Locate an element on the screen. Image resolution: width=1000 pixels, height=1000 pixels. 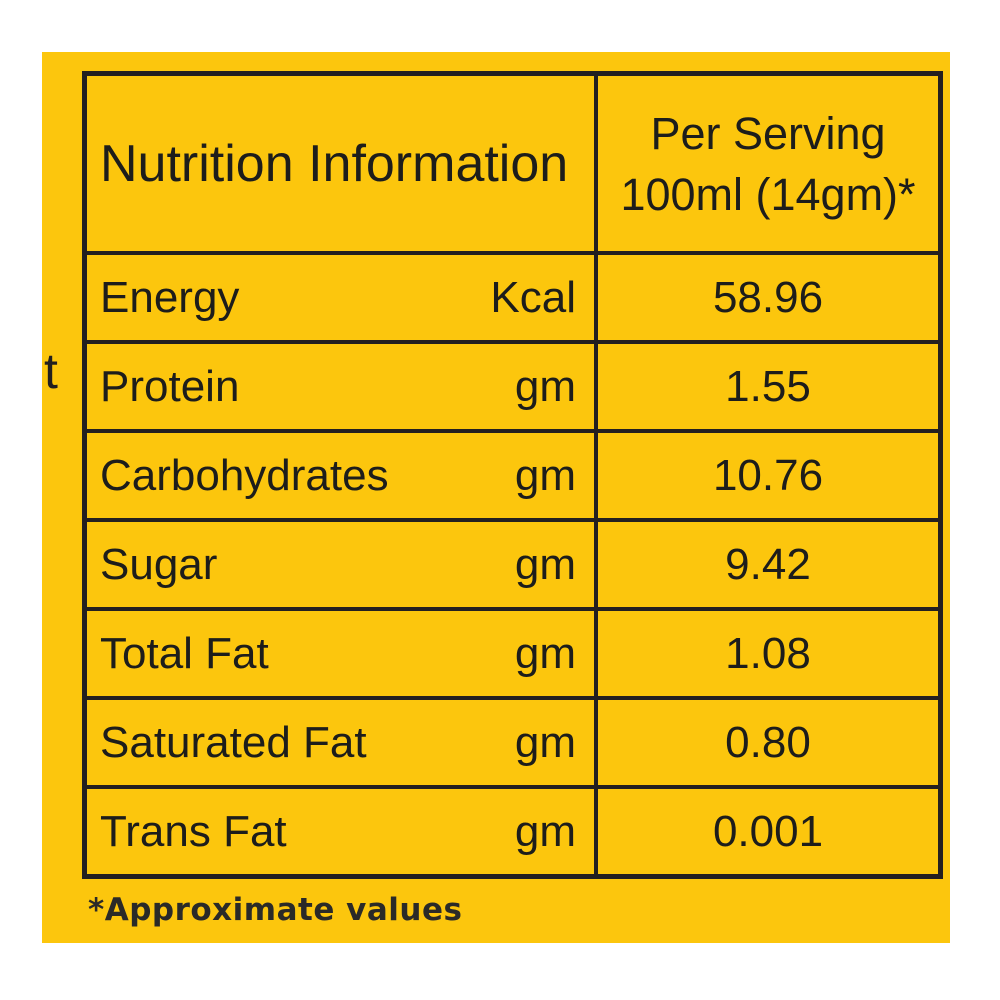
nutrient-name: Energy is located at coordinates (170, 297).